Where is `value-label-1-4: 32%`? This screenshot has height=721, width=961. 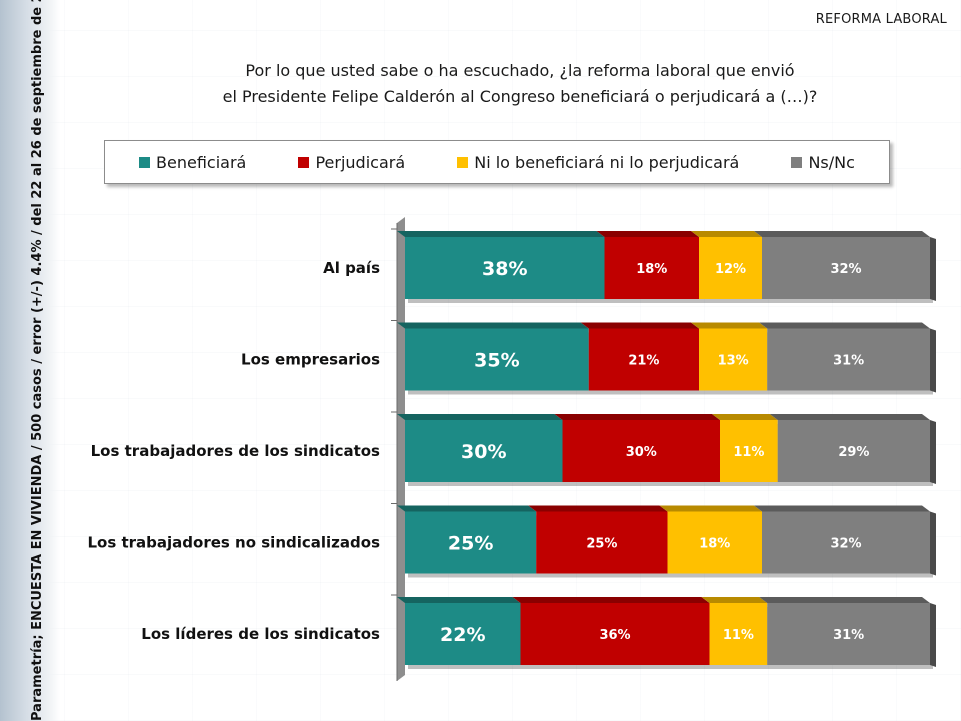 value-label-1-4: 32% is located at coordinates (845, 269).